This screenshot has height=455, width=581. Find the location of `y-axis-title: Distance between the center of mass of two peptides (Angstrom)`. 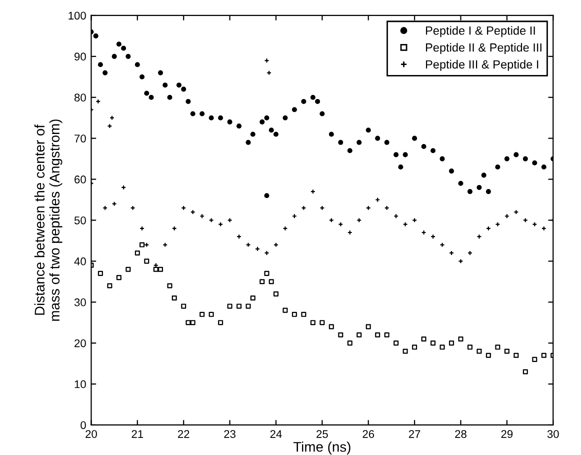

y-axis-title: Distance between the center of mass of two peptides (Angstrom) is located at coordinates (48, 220).